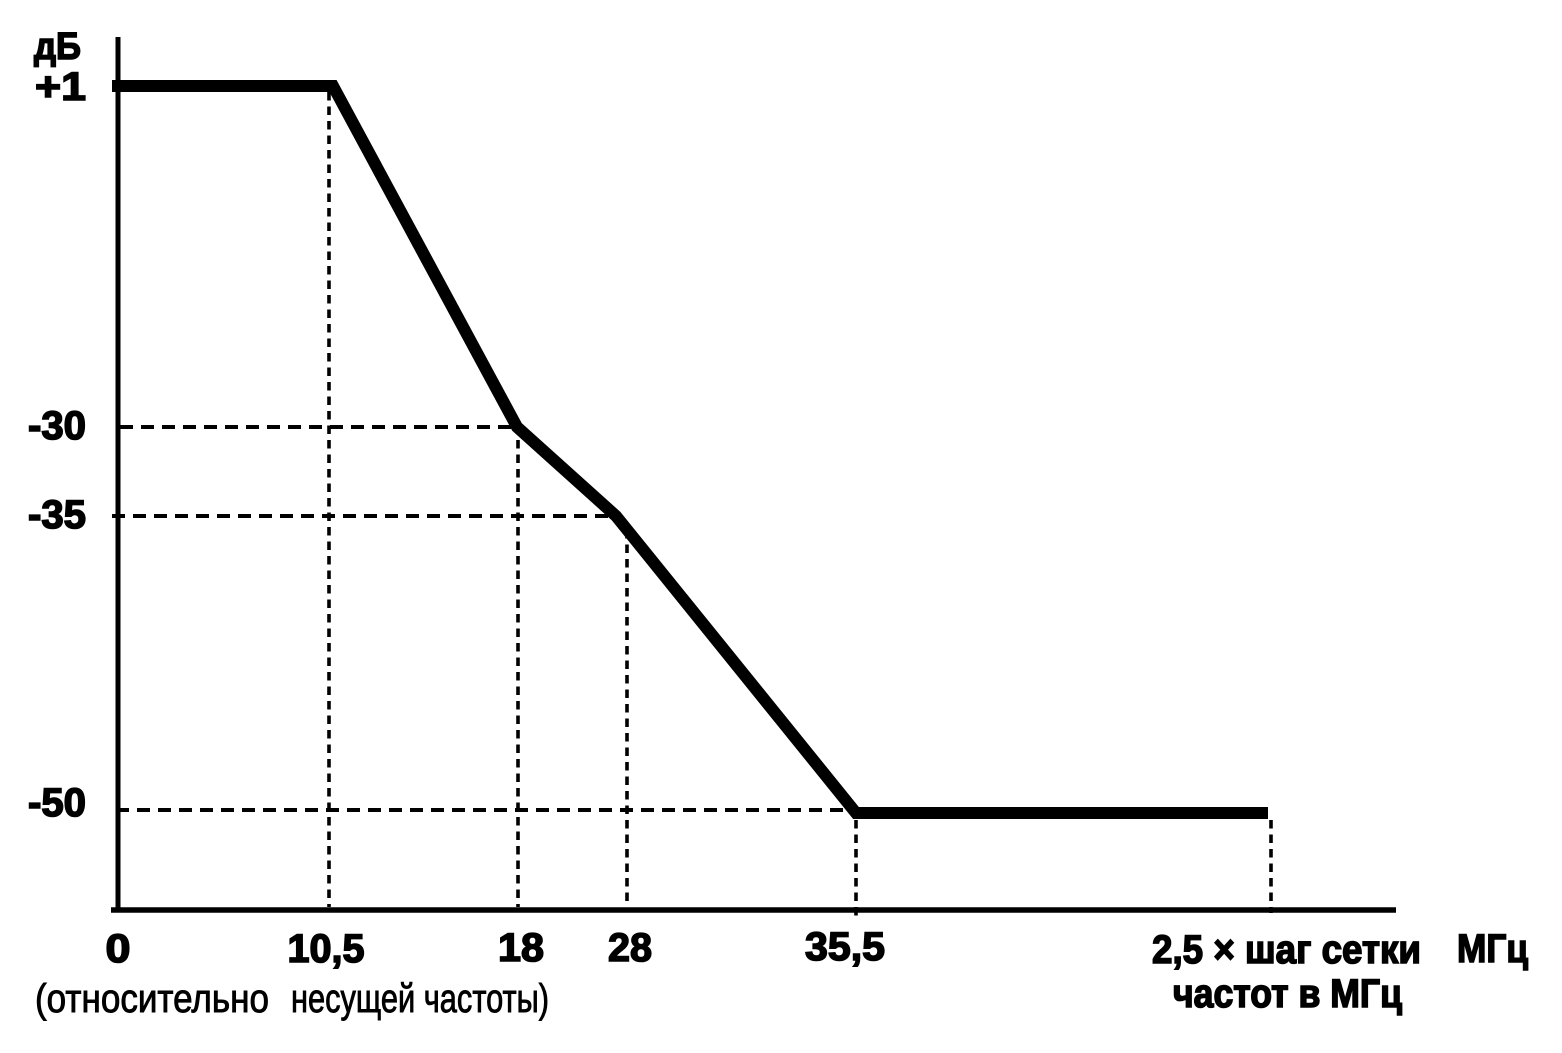 This screenshot has width=1562, height=1053. What do you see at coordinates (521, 948) in the screenshot?
I see `svg-text: 18` at bounding box center [521, 948].